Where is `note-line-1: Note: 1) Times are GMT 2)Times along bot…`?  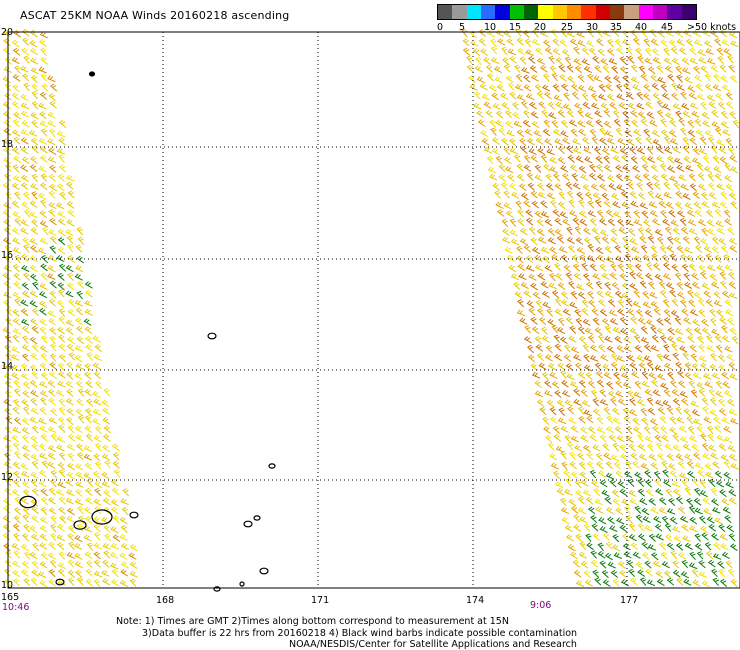
note-line-1: Note: 1) Times are GMT 2)Times along bot… is located at coordinates (312, 621).